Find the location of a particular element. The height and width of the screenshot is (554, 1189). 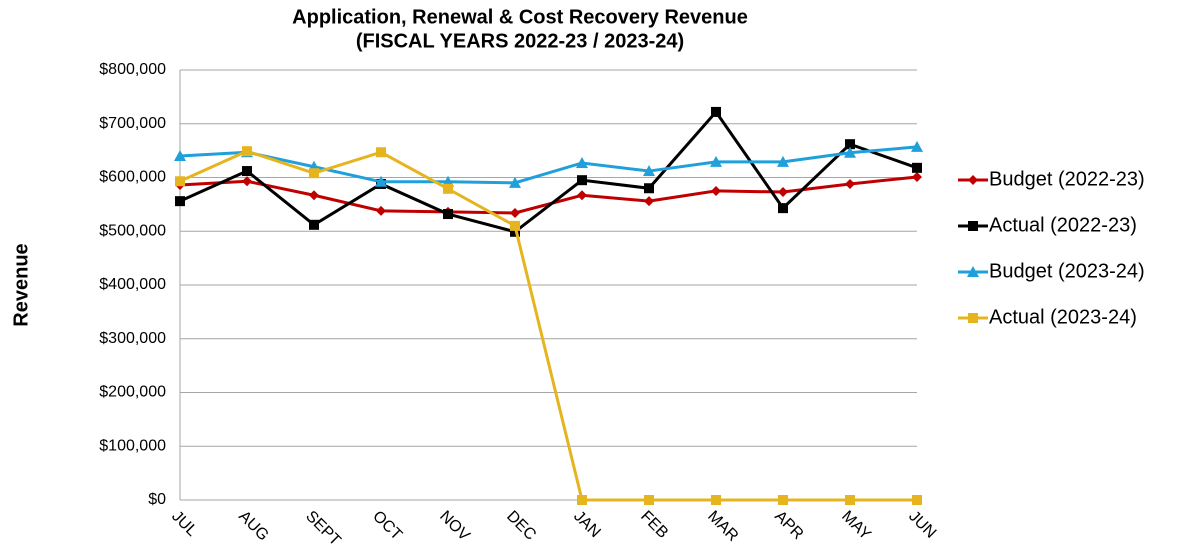

x-tick-label: NOV is located at coordinates (454, 526).